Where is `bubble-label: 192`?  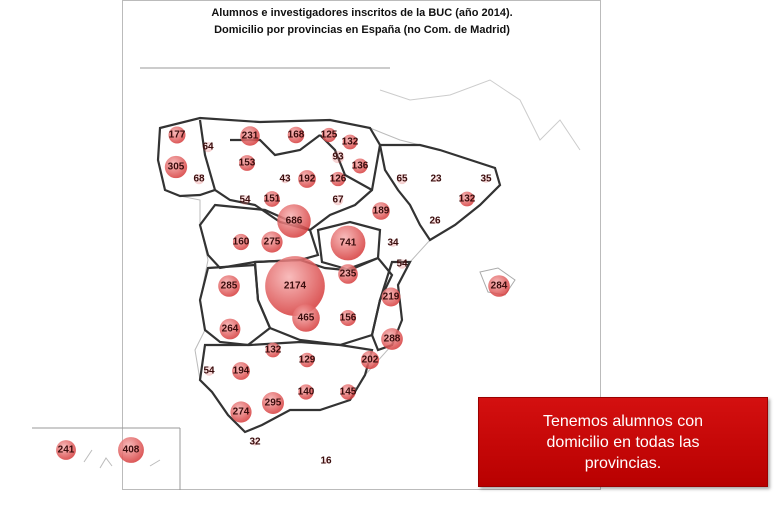 bubble-label: 192 is located at coordinates (307, 179).